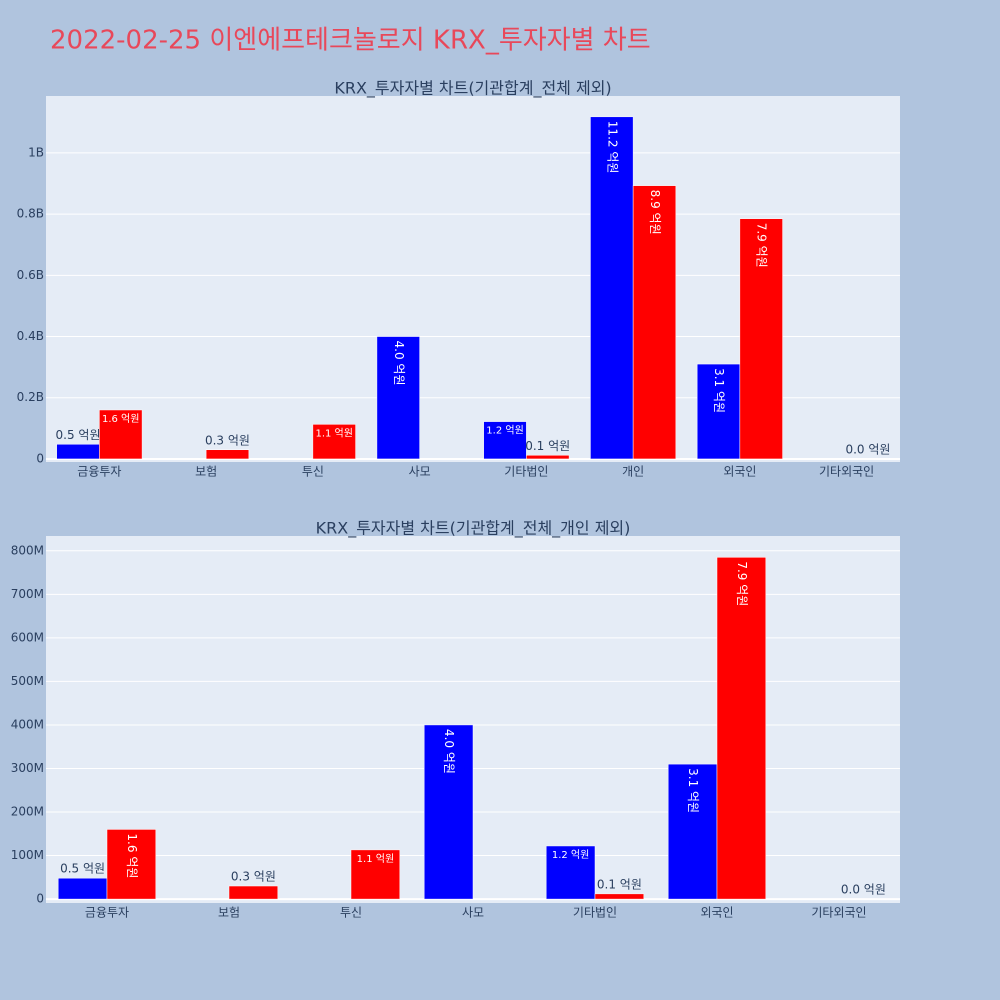 This screenshot has width=1000, height=1000. What do you see at coordinates (36, 152) in the screenshot?
I see `y-tick-label: 1B` at bounding box center [36, 152].